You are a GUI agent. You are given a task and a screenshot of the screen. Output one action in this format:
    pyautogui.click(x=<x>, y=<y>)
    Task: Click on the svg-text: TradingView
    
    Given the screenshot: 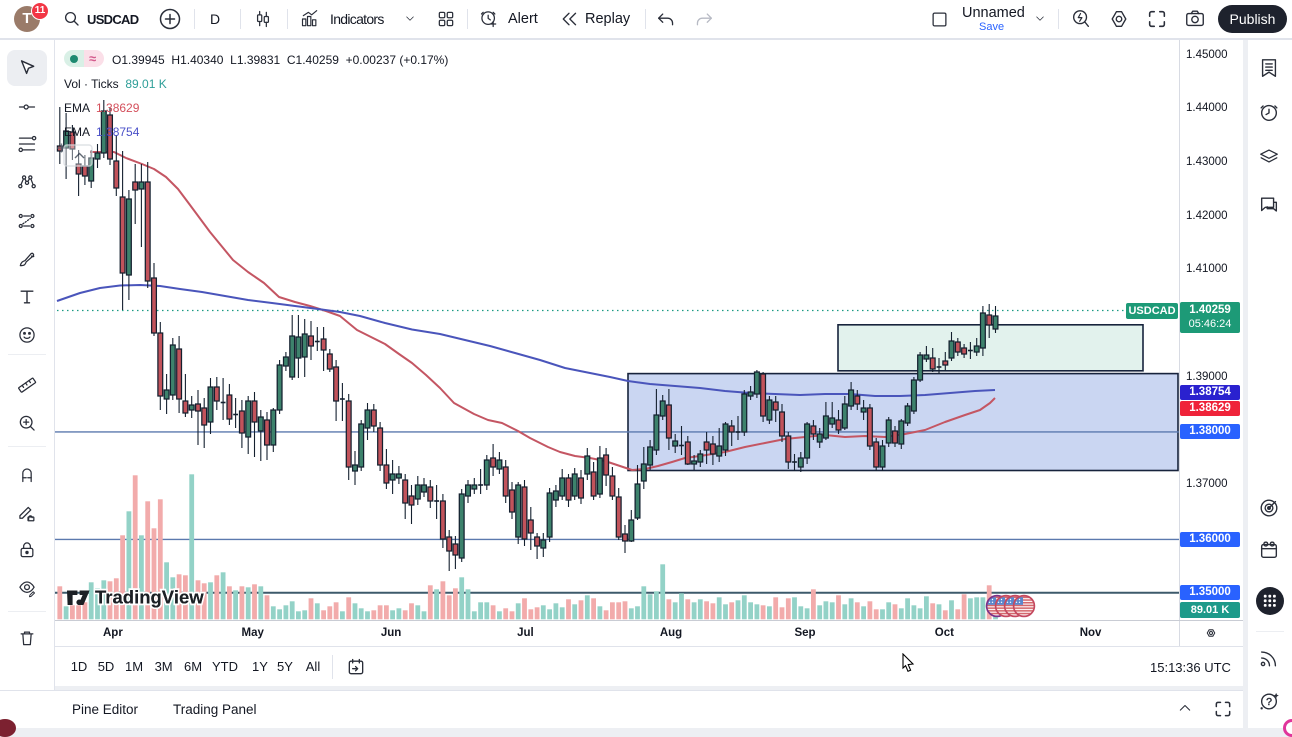 What is the action you would take?
    pyautogui.click(x=149, y=597)
    